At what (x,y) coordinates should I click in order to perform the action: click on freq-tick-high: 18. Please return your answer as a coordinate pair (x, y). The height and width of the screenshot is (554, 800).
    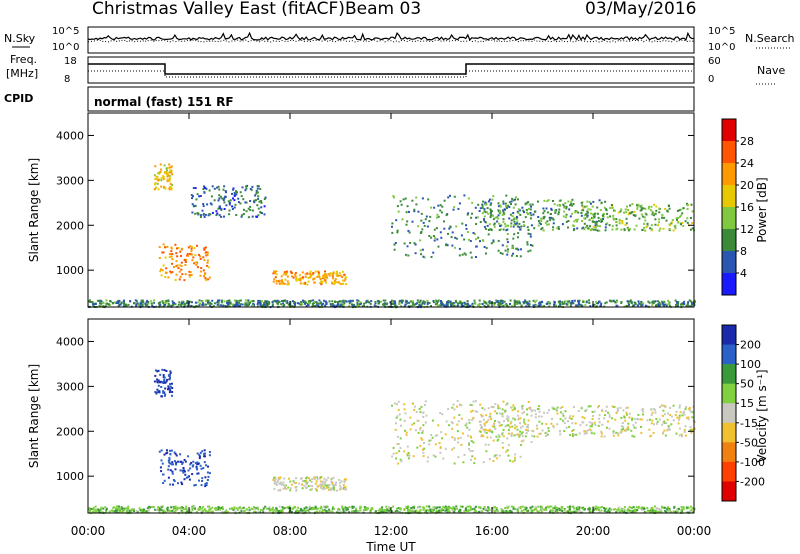
    Looking at the image, I should click on (70, 61).